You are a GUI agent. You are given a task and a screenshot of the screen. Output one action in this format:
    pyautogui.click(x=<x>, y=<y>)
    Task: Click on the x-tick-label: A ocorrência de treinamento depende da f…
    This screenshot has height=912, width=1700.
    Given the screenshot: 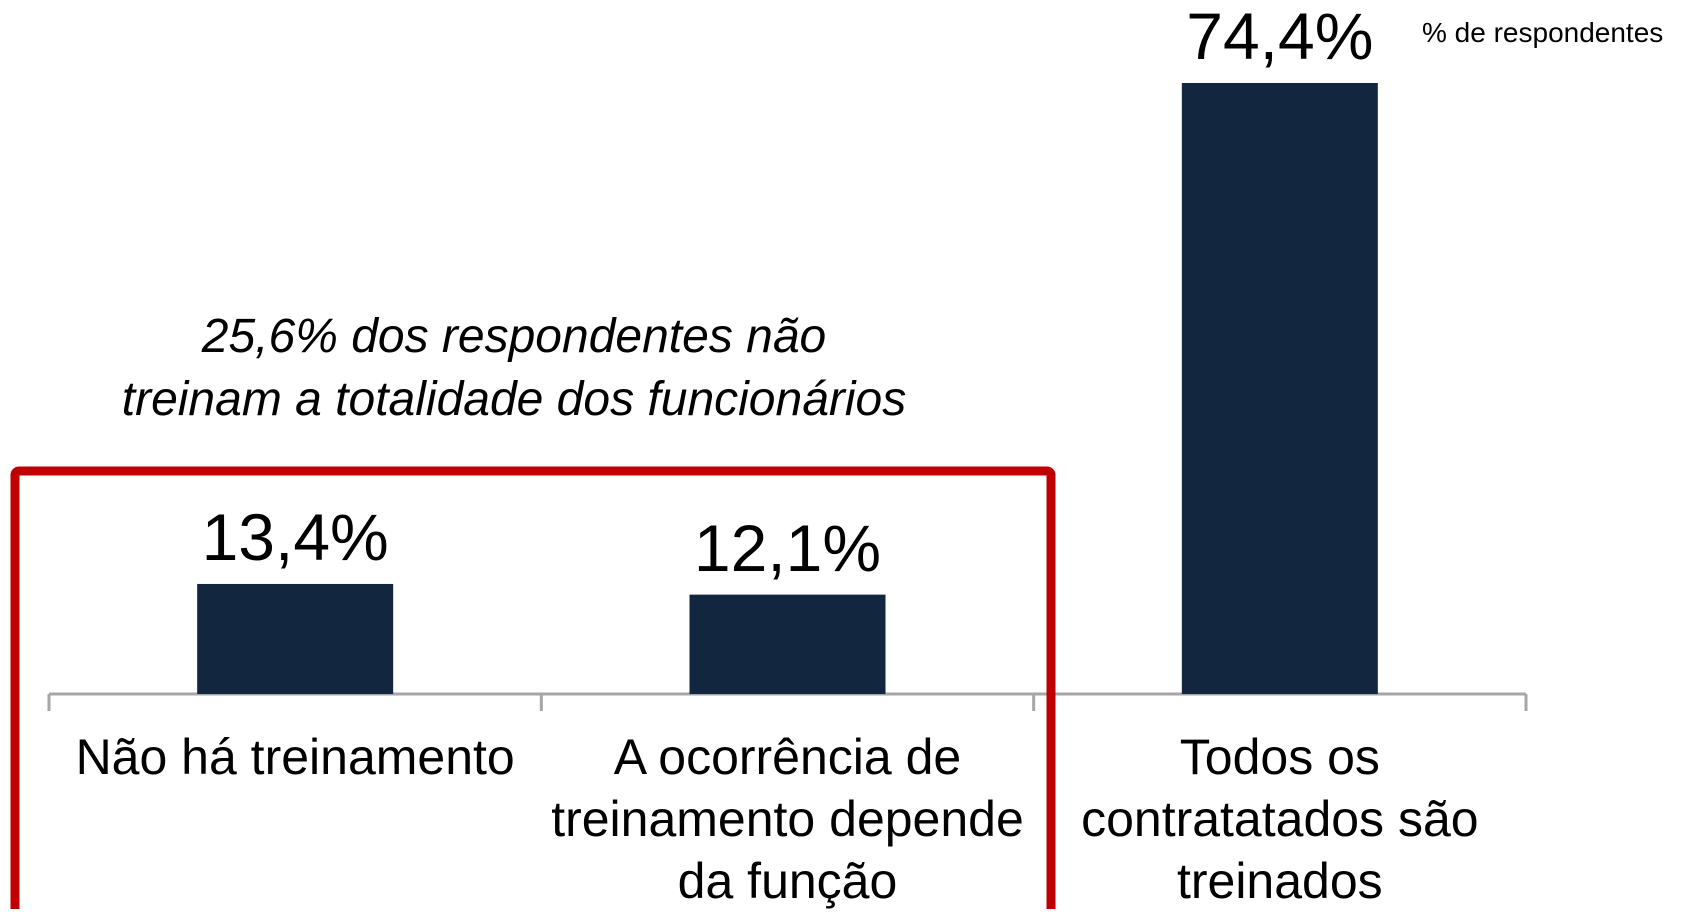 What is the action you would take?
    pyautogui.click(x=787, y=819)
    